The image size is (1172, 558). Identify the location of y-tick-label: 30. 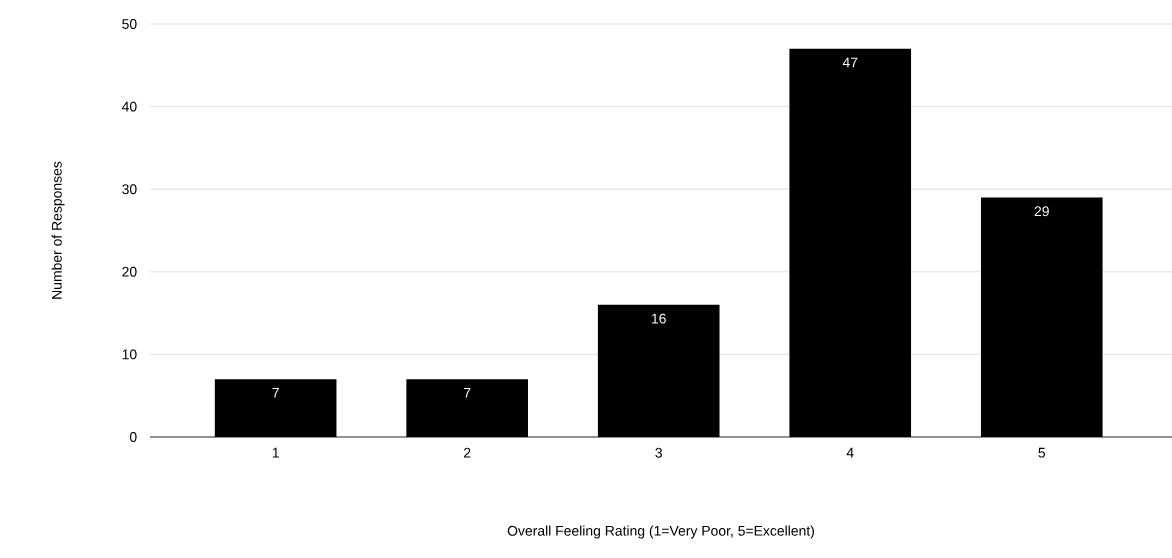
(129, 189).